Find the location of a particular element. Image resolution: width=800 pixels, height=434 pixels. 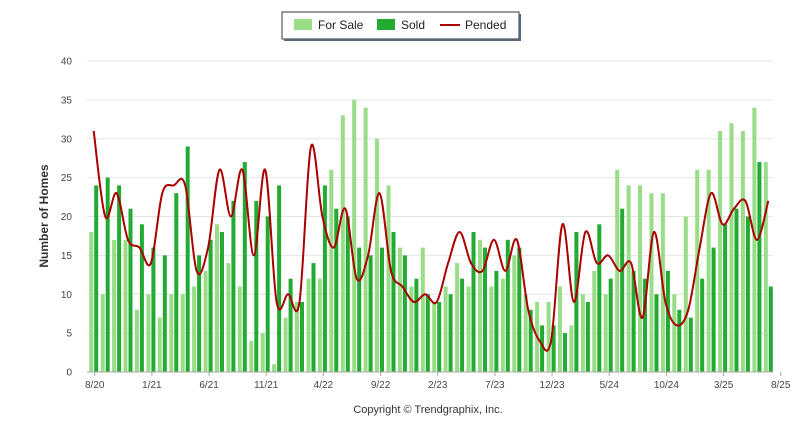

y-tick-label: 0 is located at coordinates (69, 373).